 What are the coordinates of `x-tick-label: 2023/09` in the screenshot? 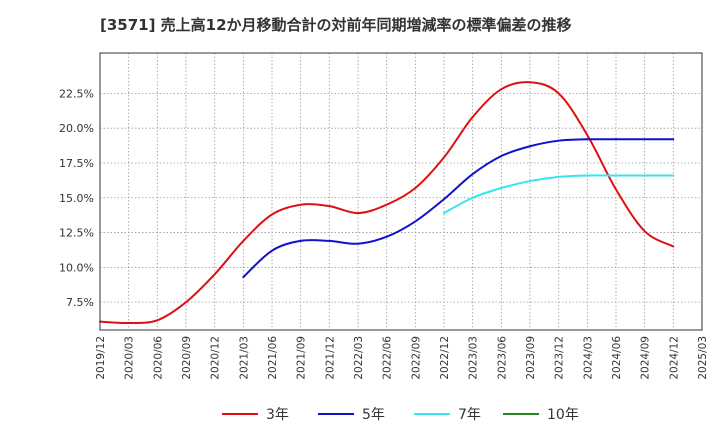 It's located at (531, 358).